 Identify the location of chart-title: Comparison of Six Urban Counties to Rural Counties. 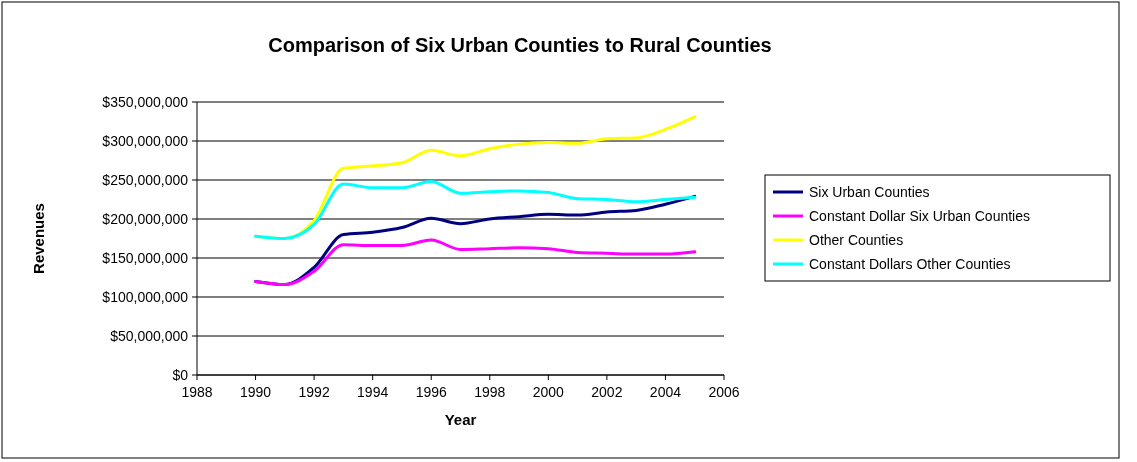
(520, 45).